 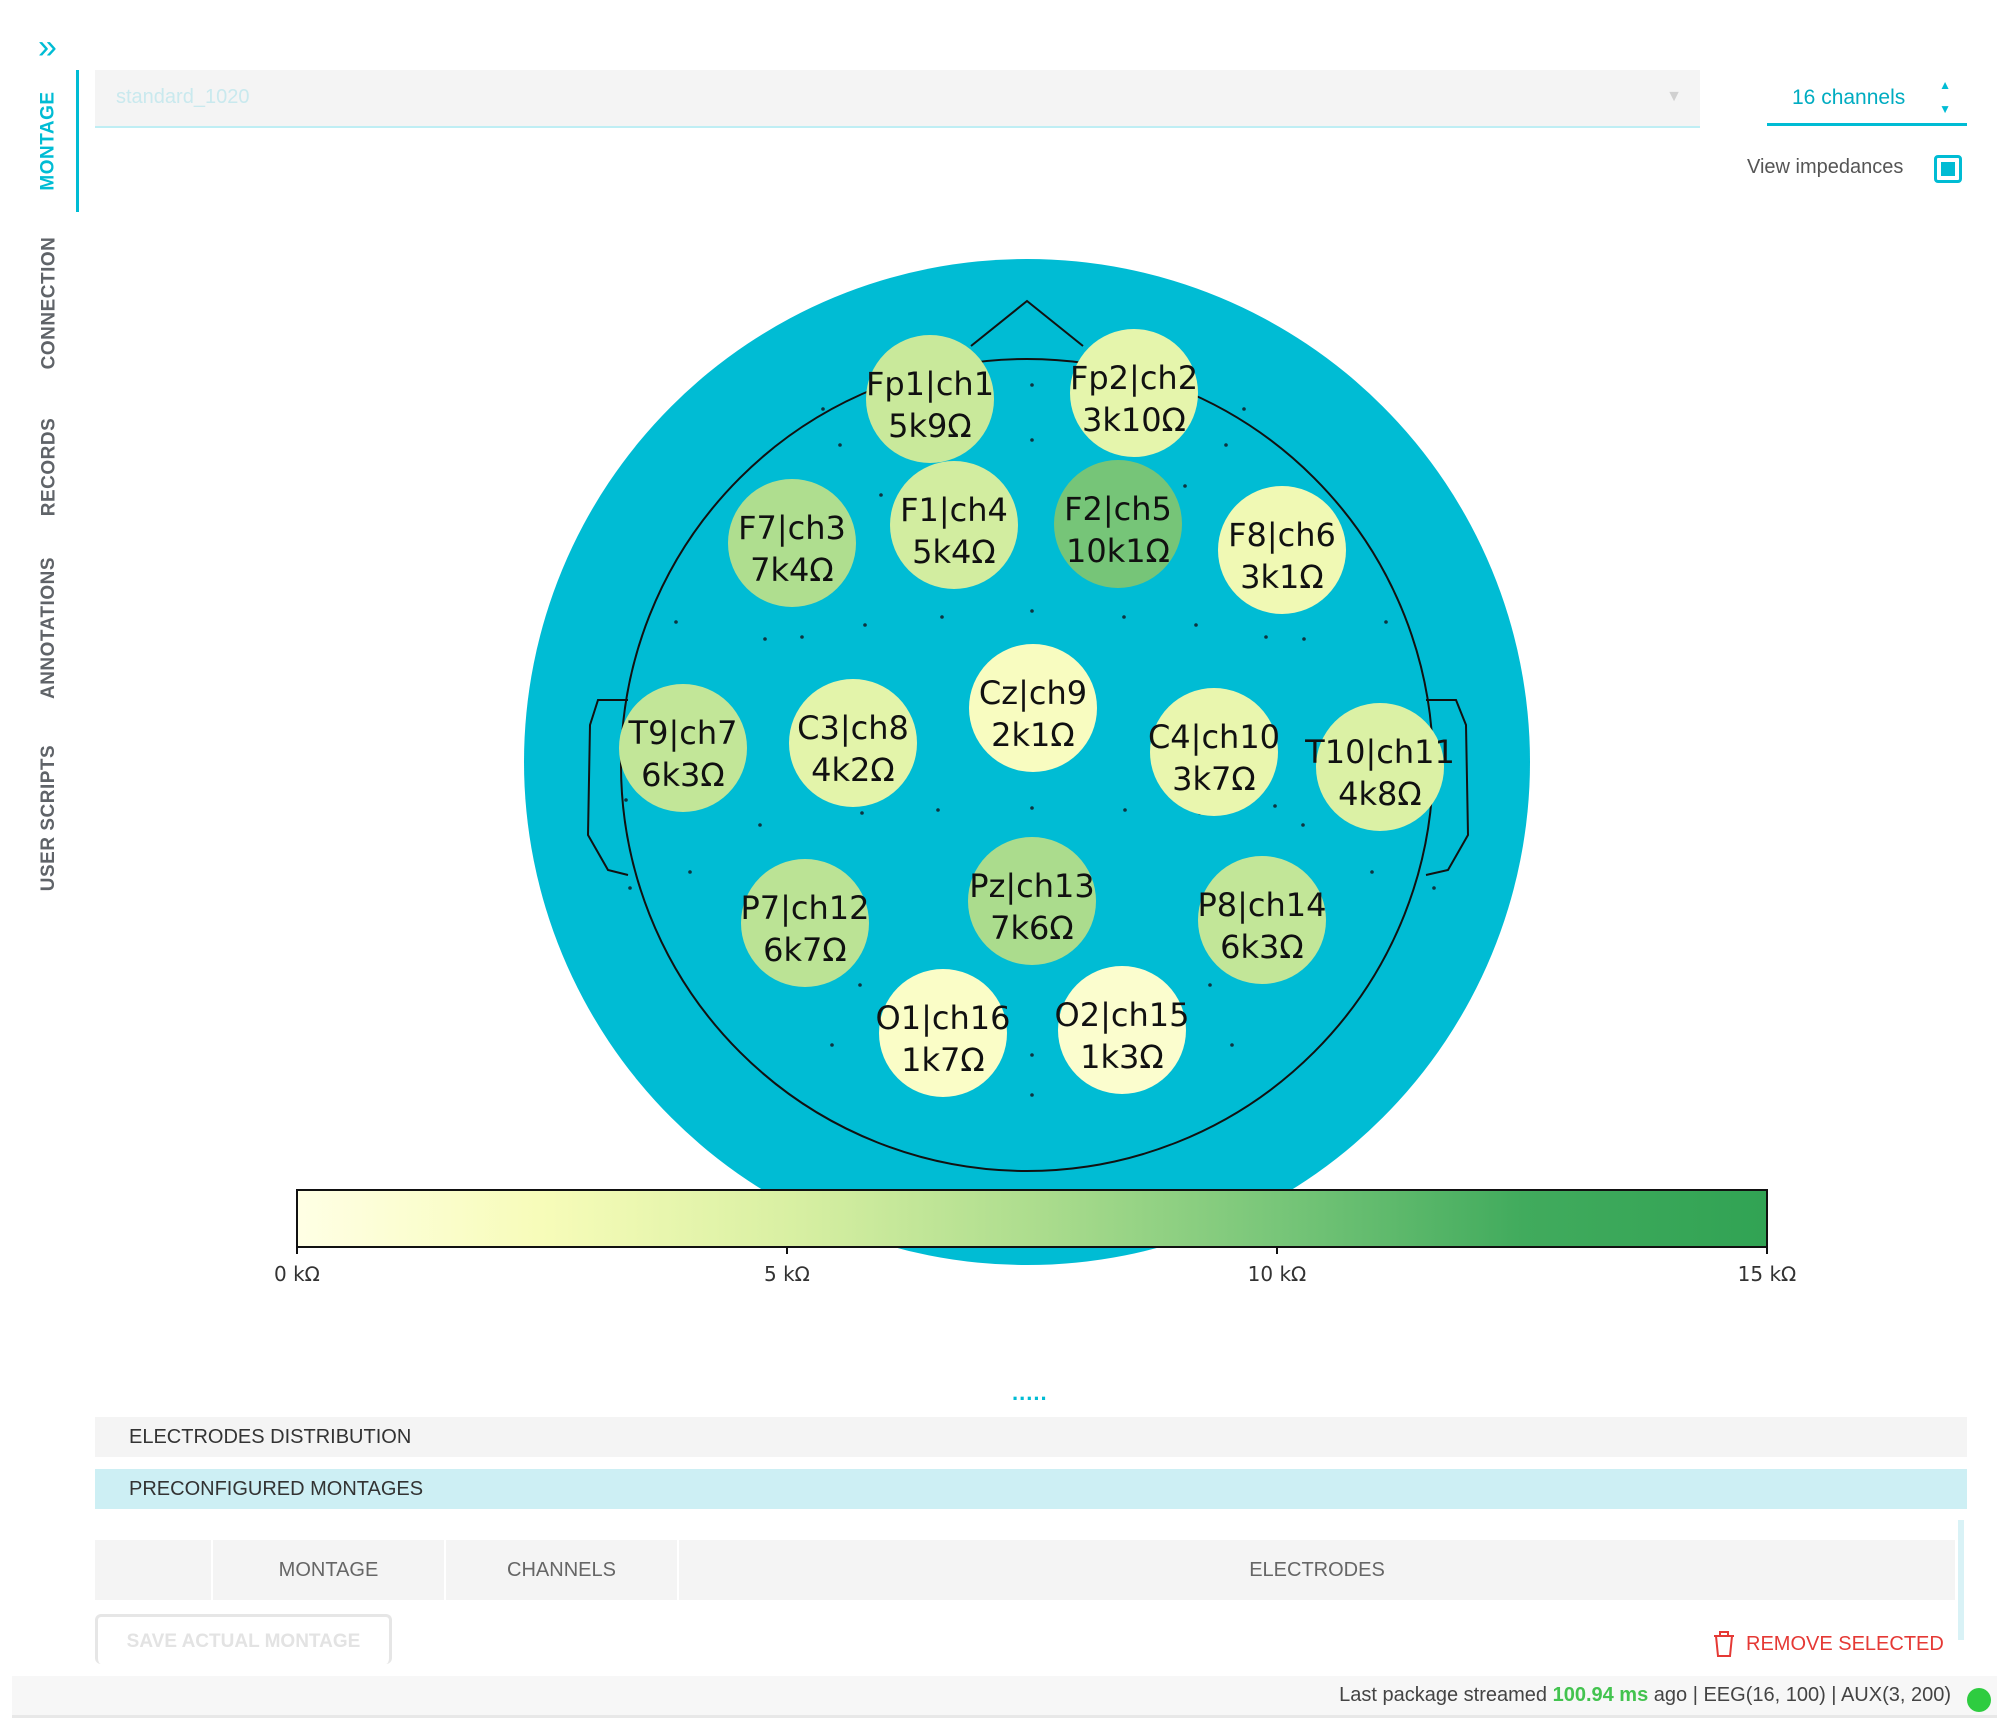 I want to click on electrode-name: F7|ch3, so click(x=792, y=528).